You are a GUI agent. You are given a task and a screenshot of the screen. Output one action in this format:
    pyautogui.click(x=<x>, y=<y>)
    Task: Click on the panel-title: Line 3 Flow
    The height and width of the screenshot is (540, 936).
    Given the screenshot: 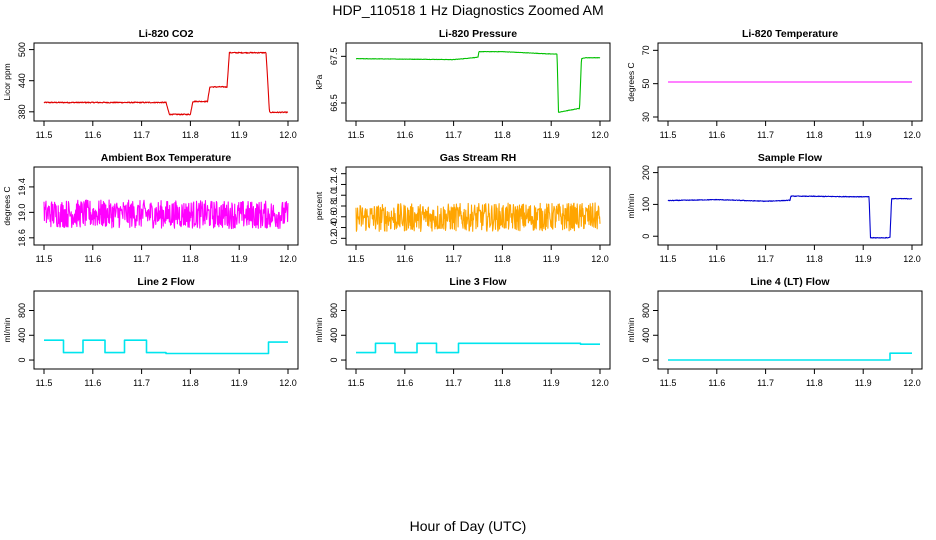 What is the action you would take?
    pyautogui.click(x=478, y=282)
    